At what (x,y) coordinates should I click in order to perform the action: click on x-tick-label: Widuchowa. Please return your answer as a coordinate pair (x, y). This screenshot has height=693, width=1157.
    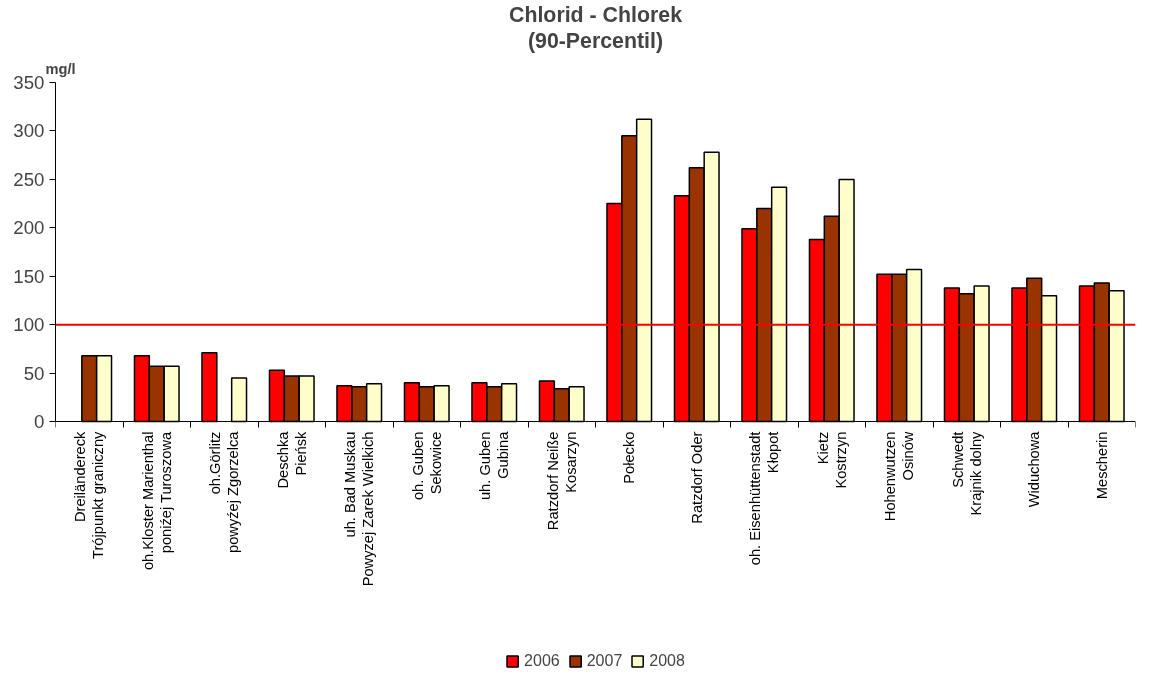
    Looking at the image, I should click on (1034, 469).